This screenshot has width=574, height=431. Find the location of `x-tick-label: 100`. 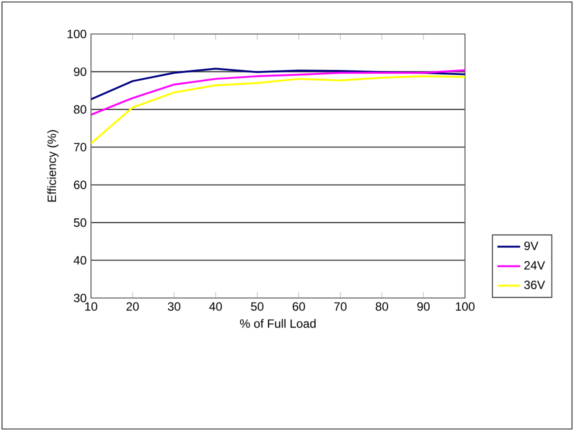

x-tick-label: 100 is located at coordinates (465, 306).